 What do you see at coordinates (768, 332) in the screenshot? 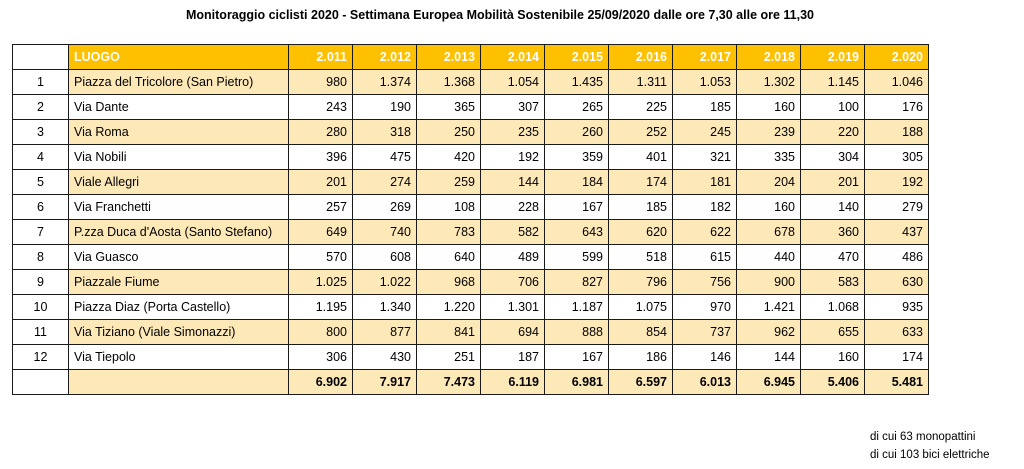
I see `row-value: 962` at bounding box center [768, 332].